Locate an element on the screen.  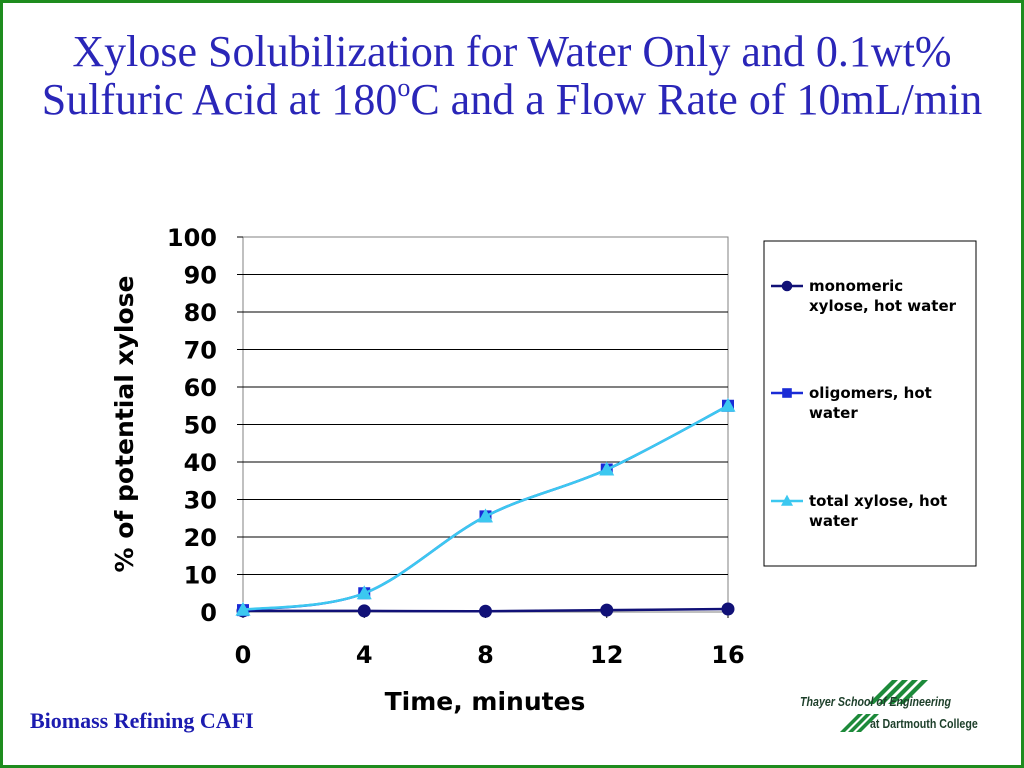
y-tick-label: 40 is located at coordinates (200, 463).